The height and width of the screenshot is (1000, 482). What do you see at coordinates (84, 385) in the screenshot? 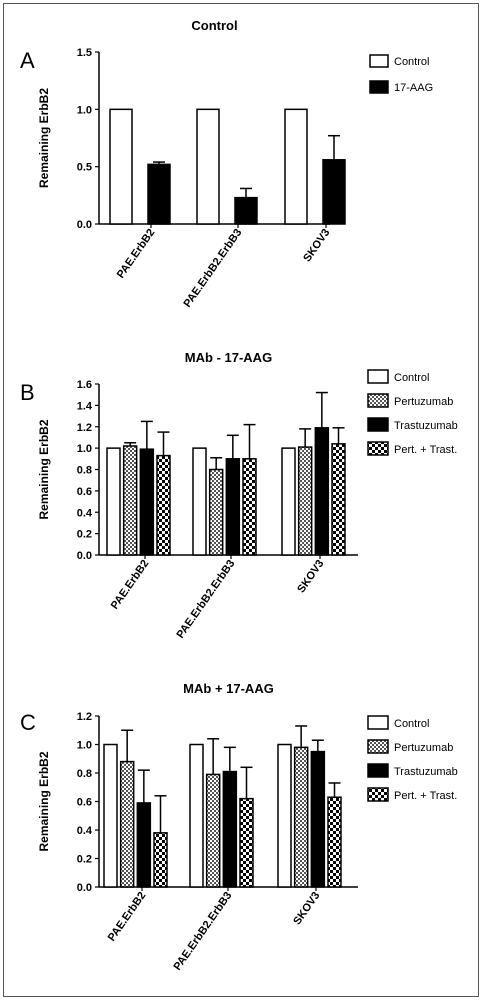
I see `y-tick-label: 1.6` at bounding box center [84, 385].